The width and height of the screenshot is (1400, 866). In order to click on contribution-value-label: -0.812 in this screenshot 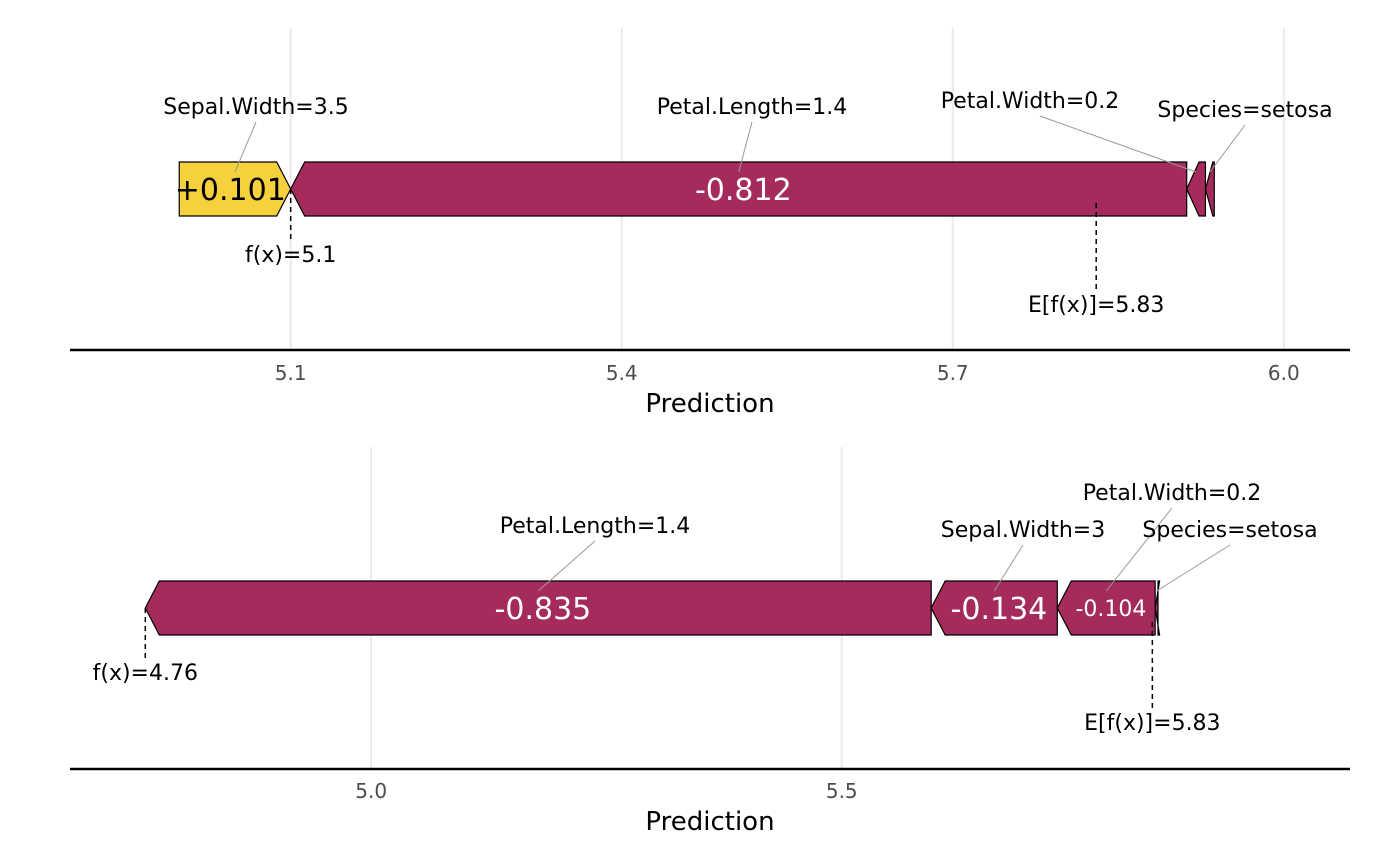, I will do `click(743, 190)`.